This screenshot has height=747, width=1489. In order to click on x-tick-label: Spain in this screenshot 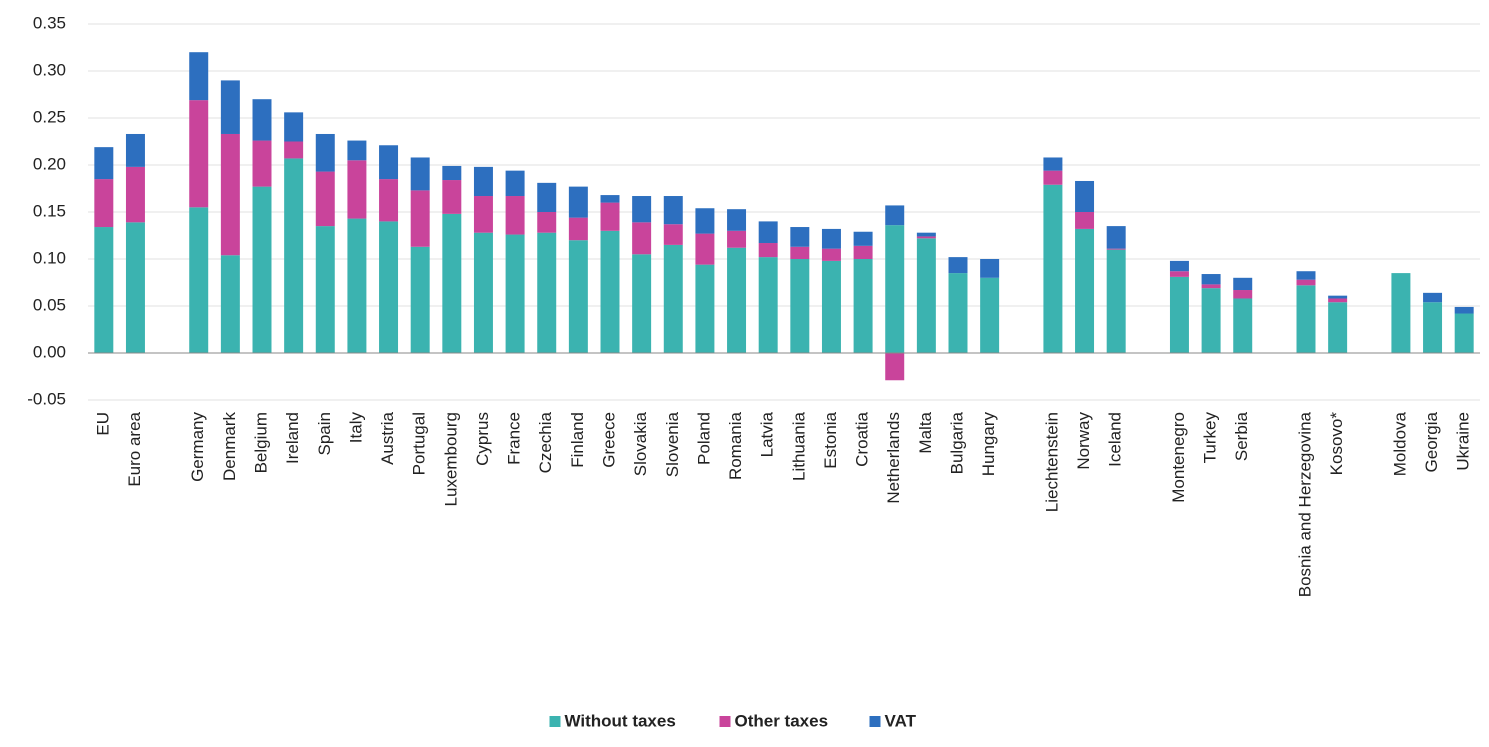, I will do `click(324, 433)`.